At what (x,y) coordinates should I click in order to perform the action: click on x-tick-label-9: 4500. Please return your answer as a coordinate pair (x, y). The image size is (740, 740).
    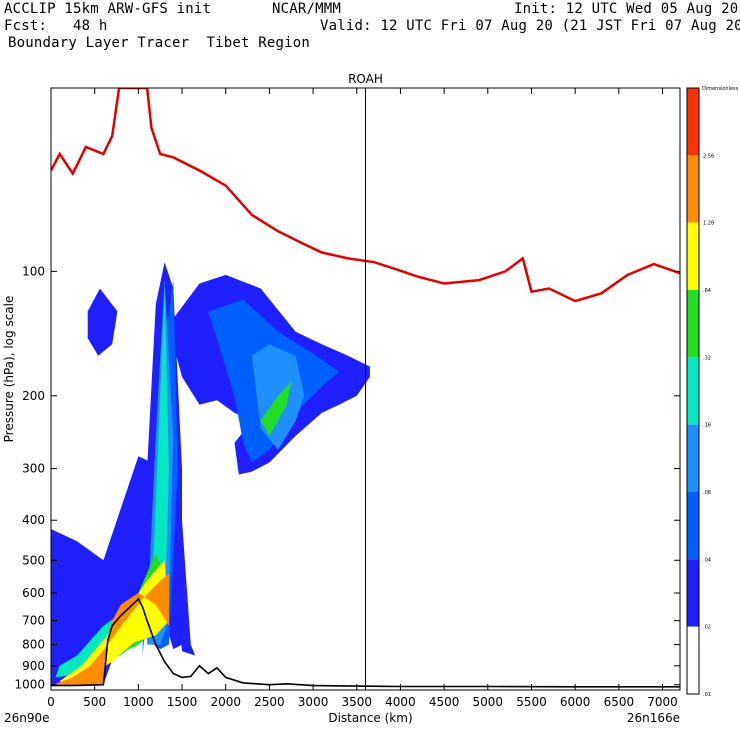
    Looking at the image, I should click on (444, 702).